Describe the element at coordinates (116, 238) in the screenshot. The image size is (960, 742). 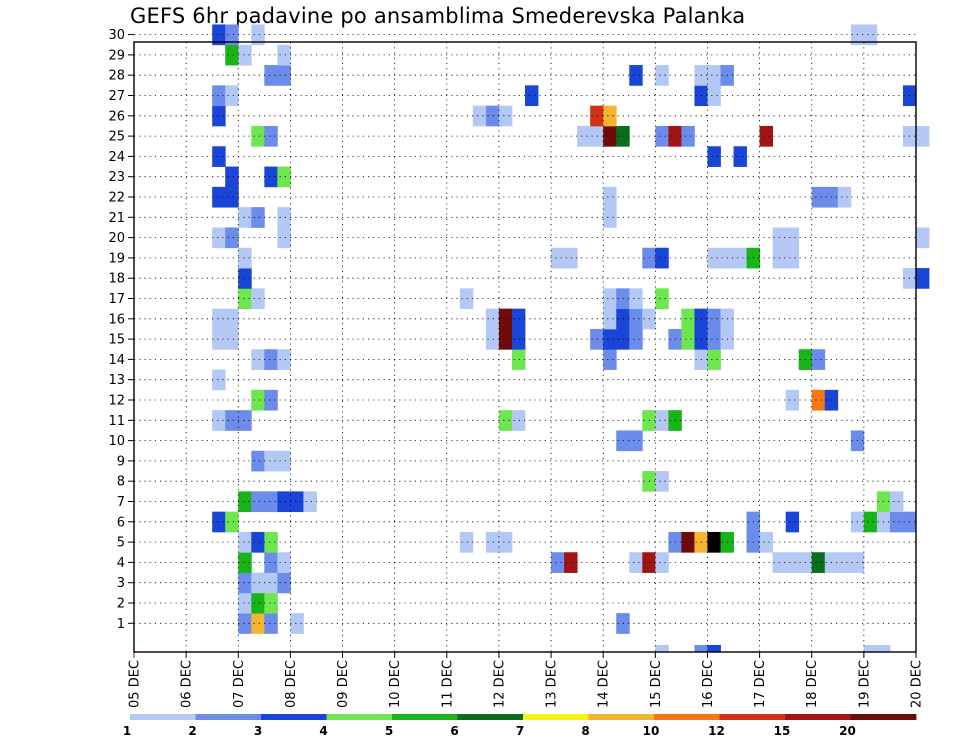
I see `y-tick-label: 20` at that location.